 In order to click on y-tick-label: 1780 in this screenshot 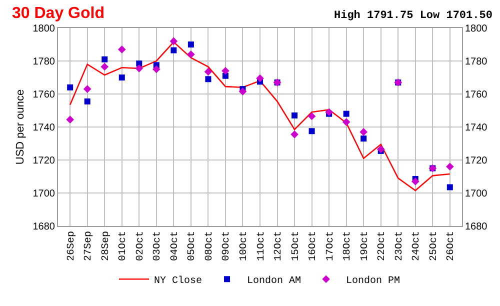, I will do `click(44, 62)`.